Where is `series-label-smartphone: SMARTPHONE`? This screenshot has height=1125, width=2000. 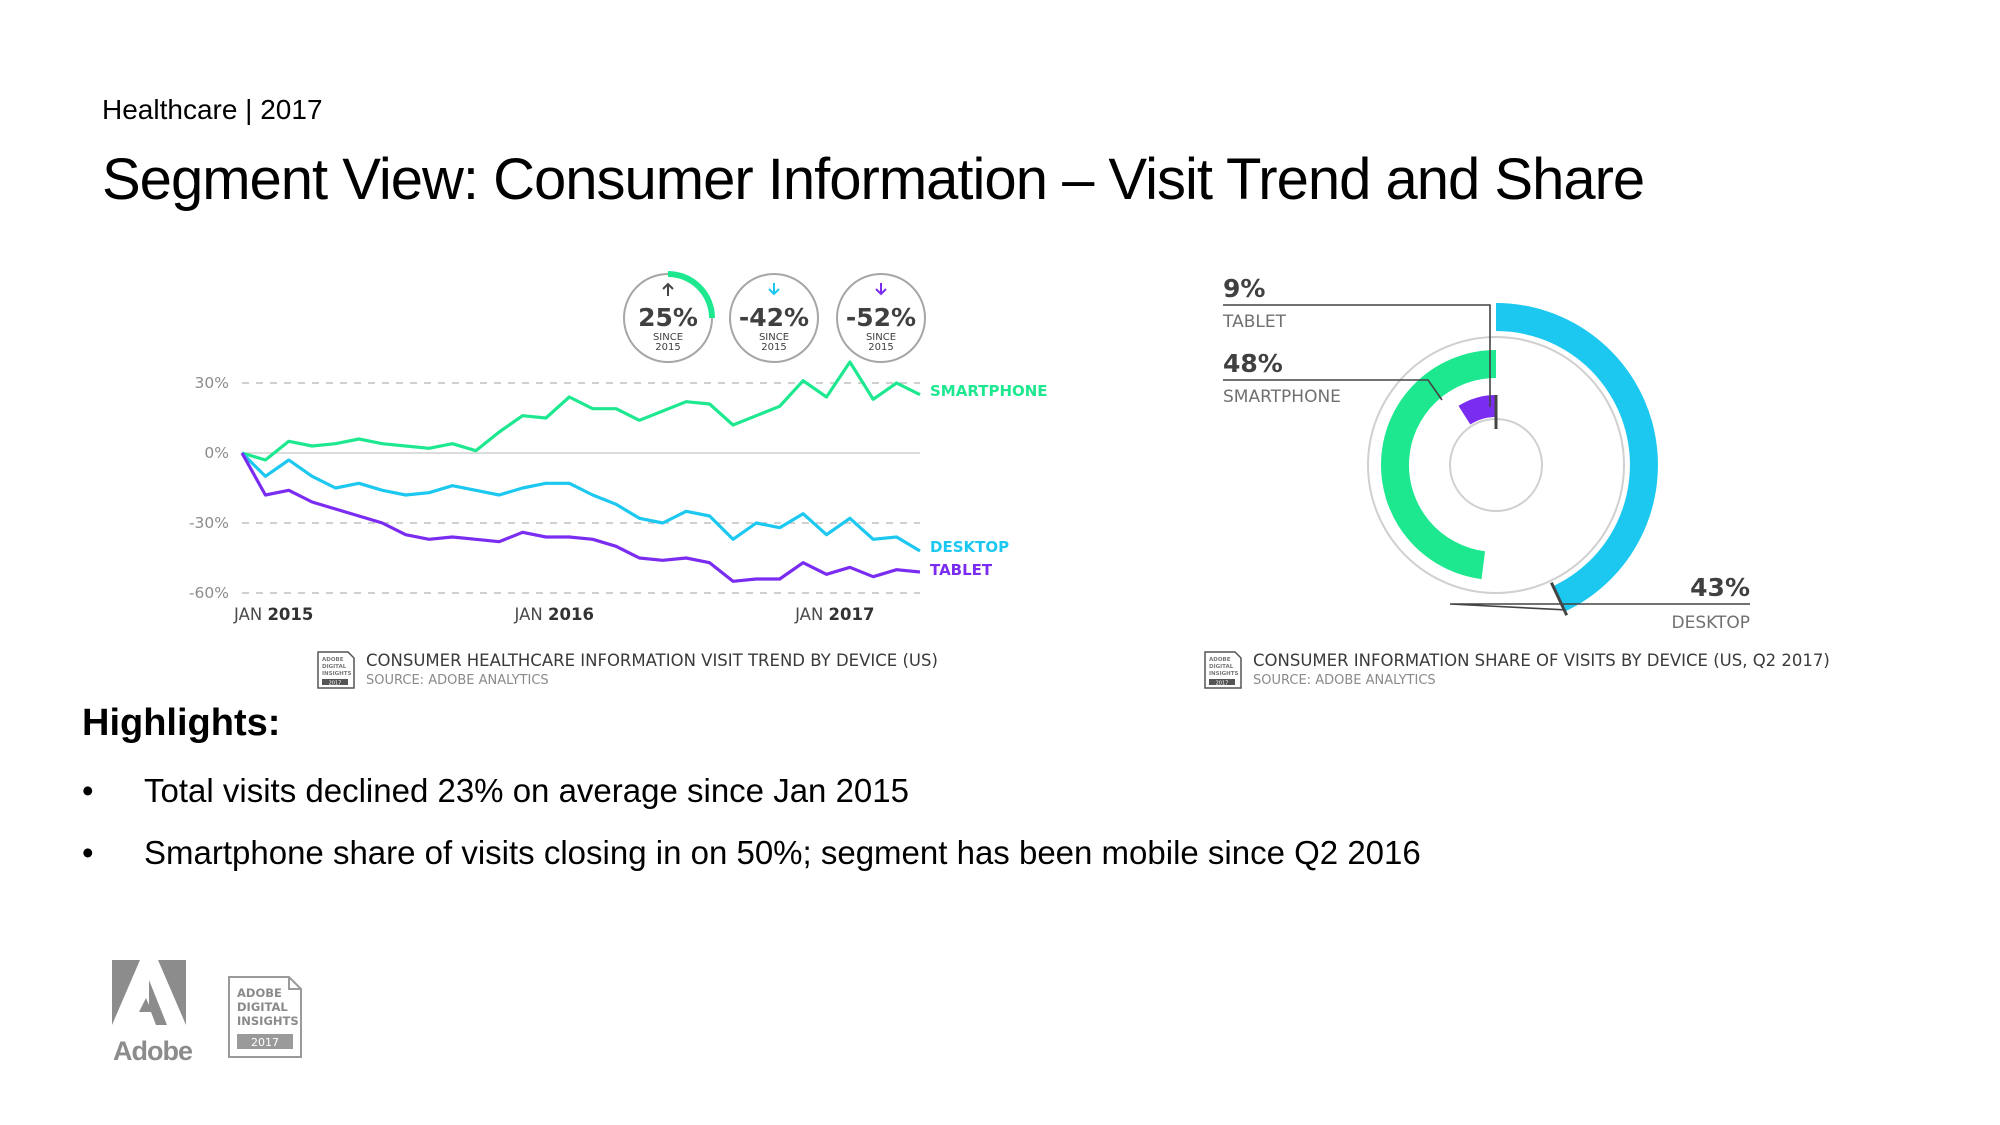
series-label-smartphone: SMARTPHONE is located at coordinates (989, 391).